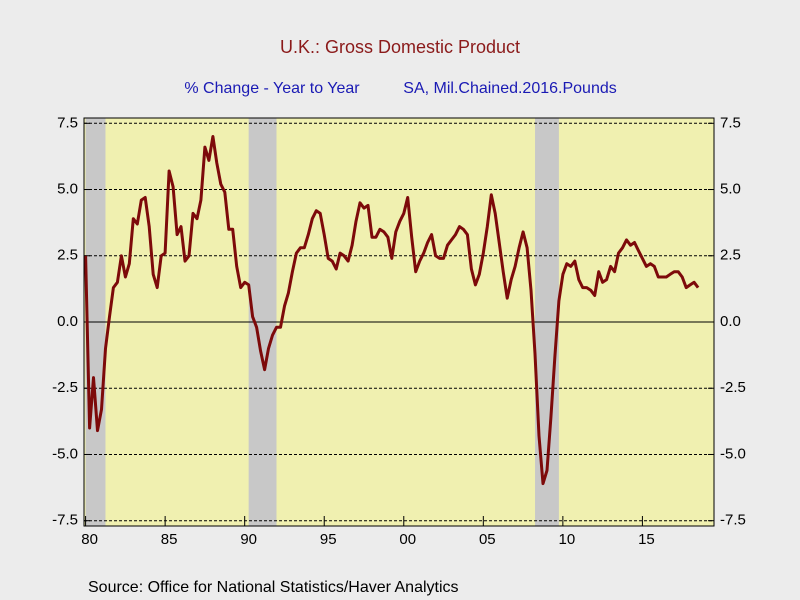  What do you see at coordinates (733, 520) in the screenshot?
I see `y2-tick-label: -7.5` at bounding box center [733, 520].